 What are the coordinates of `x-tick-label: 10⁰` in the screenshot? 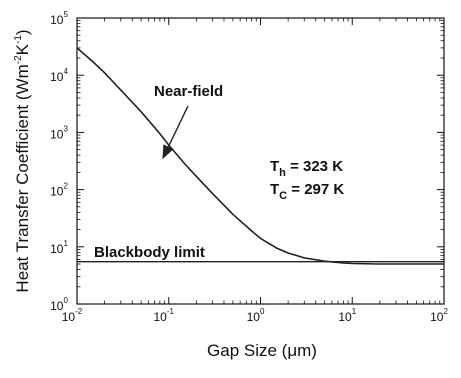 It's located at (256, 315).